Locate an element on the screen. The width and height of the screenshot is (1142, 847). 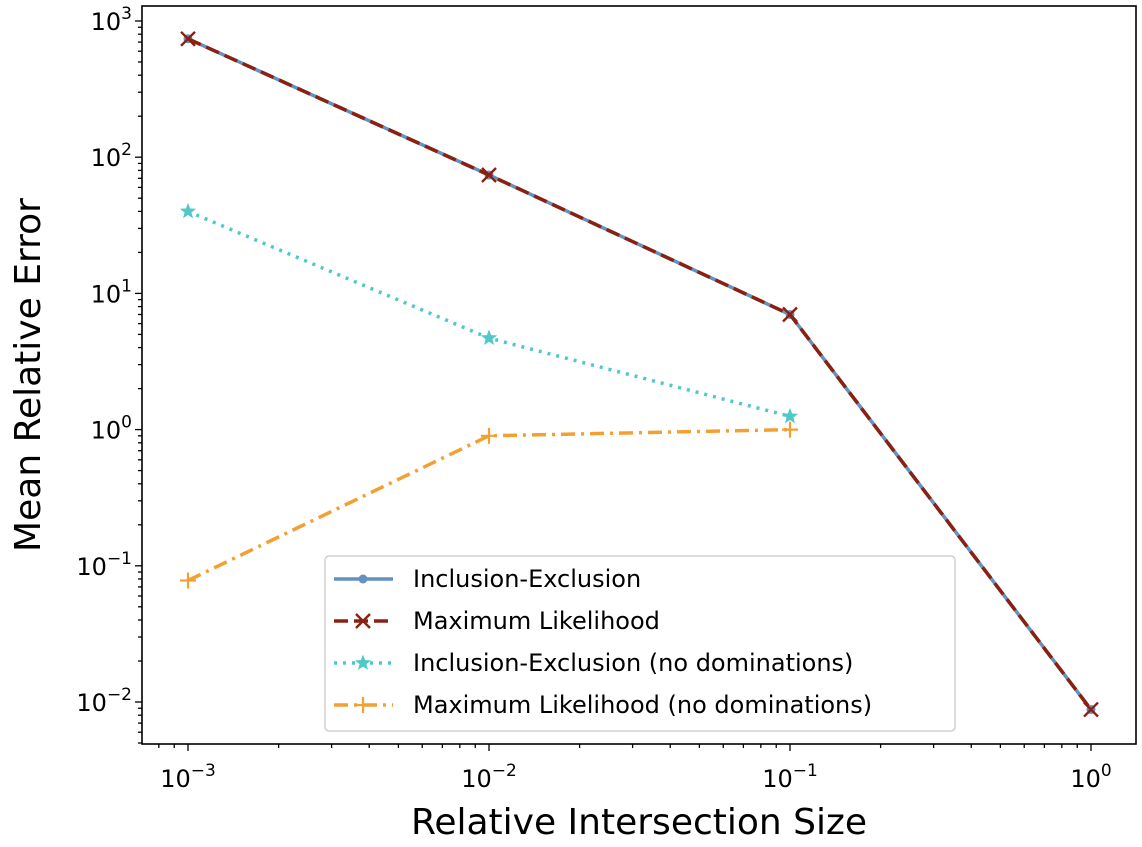
y-tick-label: 10³ is located at coordinates (111, 20).